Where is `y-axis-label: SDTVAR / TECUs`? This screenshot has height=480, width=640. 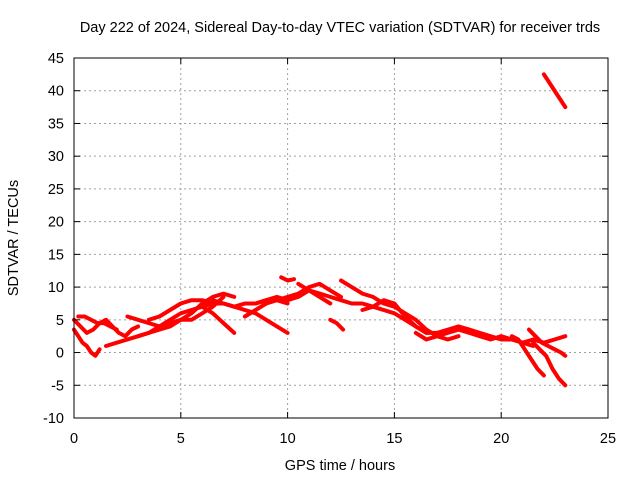
y-axis-label: SDTVAR / TECUs is located at coordinates (14, 238).